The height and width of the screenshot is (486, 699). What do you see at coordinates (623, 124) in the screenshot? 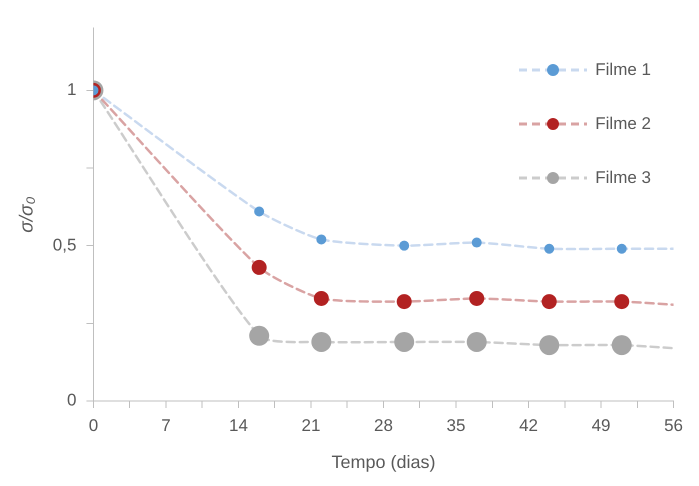
I see `legend-label: Filme 2` at bounding box center [623, 124].